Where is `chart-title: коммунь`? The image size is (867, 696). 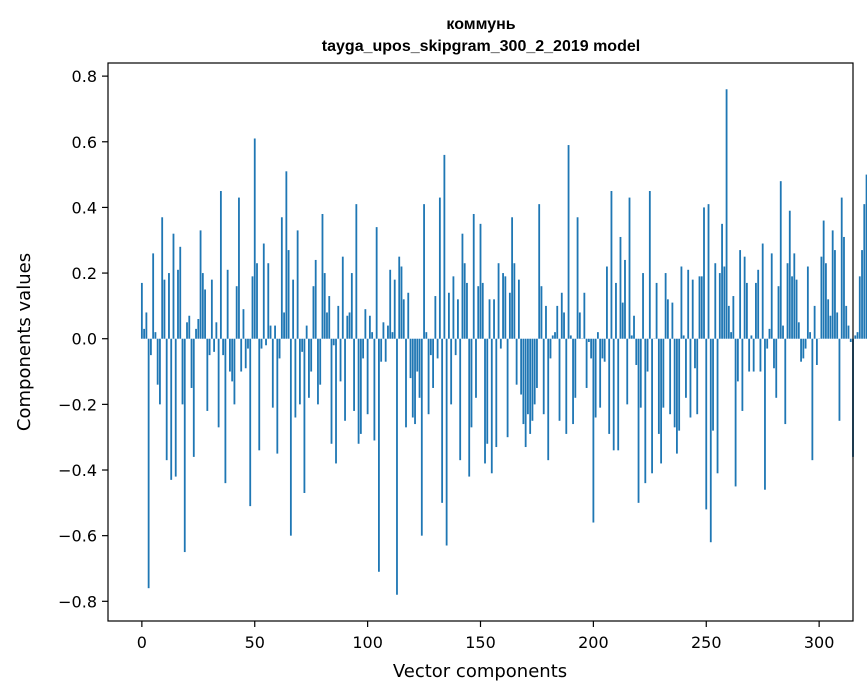
chart-title: коммунь is located at coordinates (480, 24).